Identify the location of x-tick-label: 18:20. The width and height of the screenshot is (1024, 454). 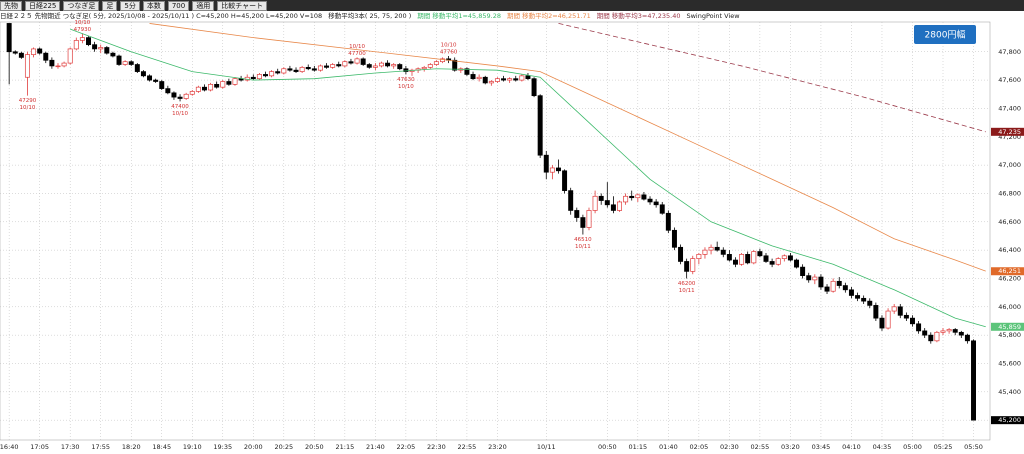
(131, 447).